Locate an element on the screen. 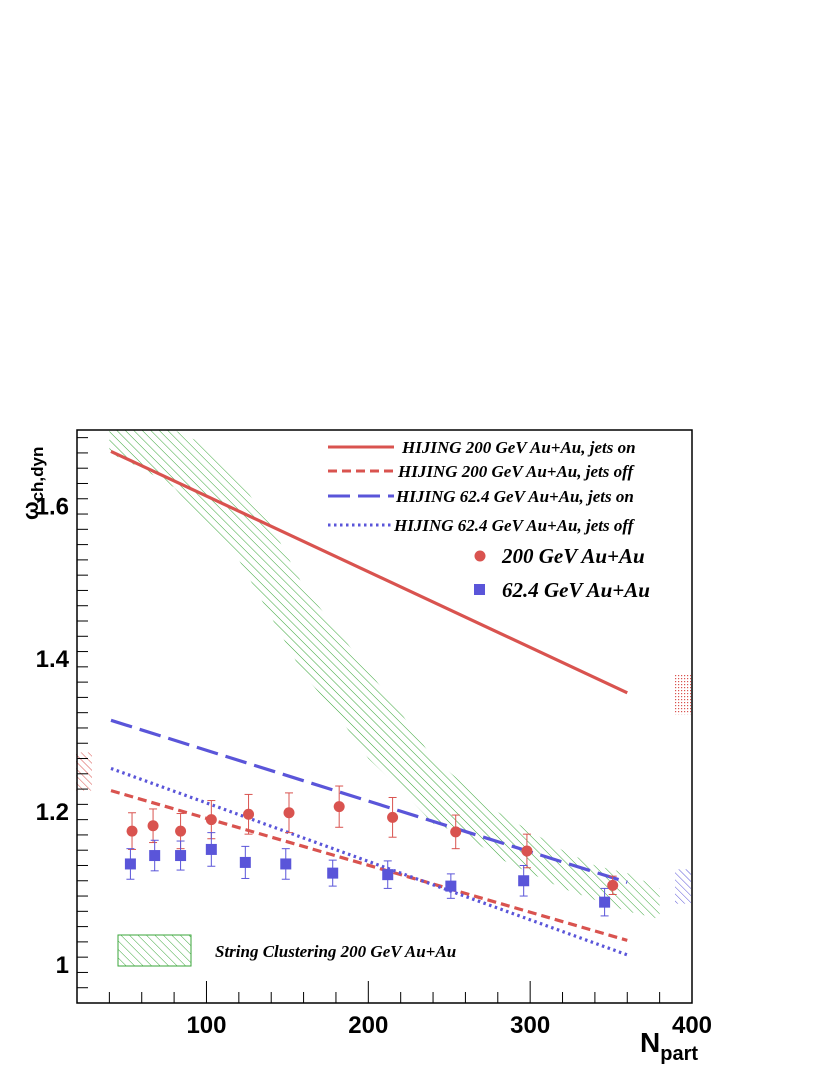  line-hijing-62-4-gev-au-au-jets-off is located at coordinates (369, 861).